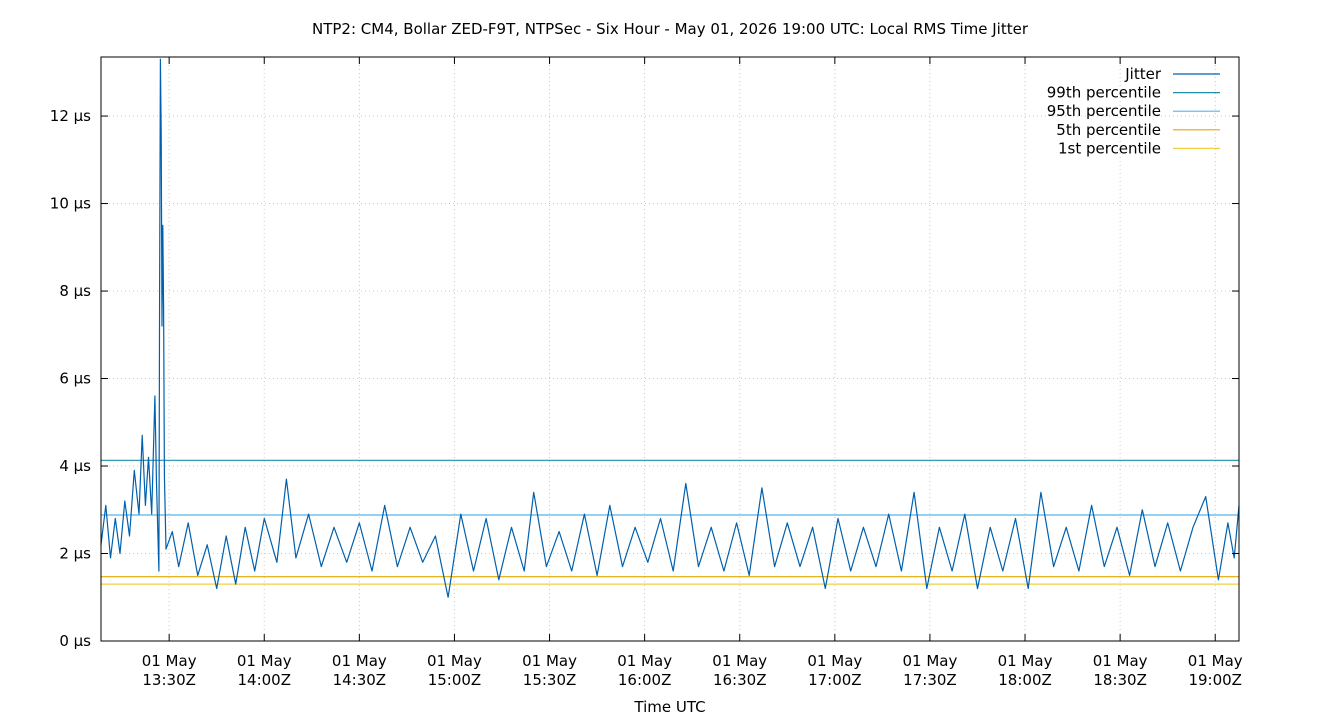 The height and width of the screenshot is (720, 1340). What do you see at coordinates (930, 680) in the screenshot?
I see `x-tick-time-label: 17:30Z` at bounding box center [930, 680].